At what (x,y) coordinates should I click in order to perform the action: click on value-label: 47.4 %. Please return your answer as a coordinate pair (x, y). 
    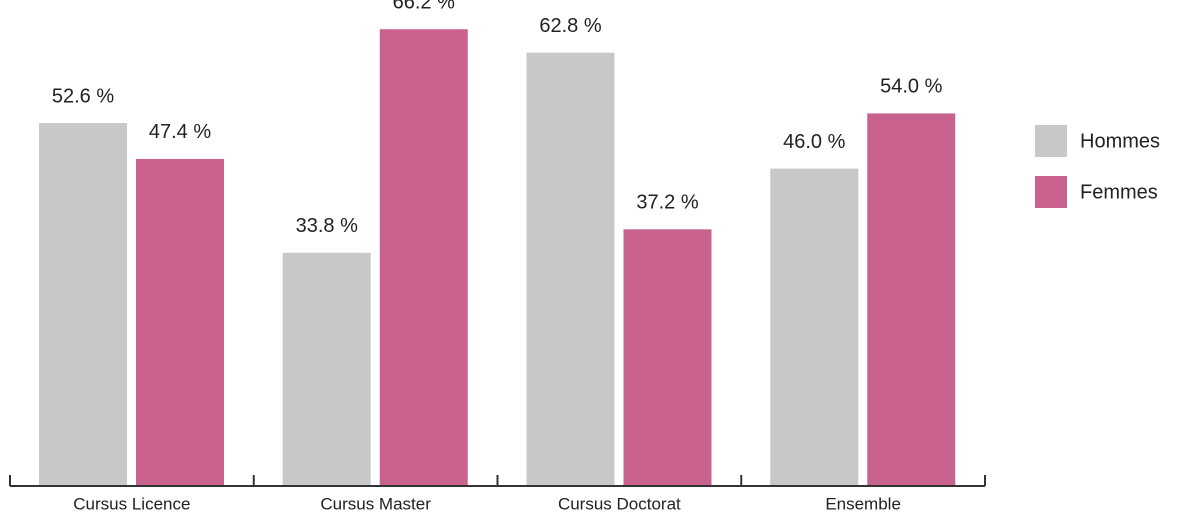
    Looking at the image, I should click on (180, 132).